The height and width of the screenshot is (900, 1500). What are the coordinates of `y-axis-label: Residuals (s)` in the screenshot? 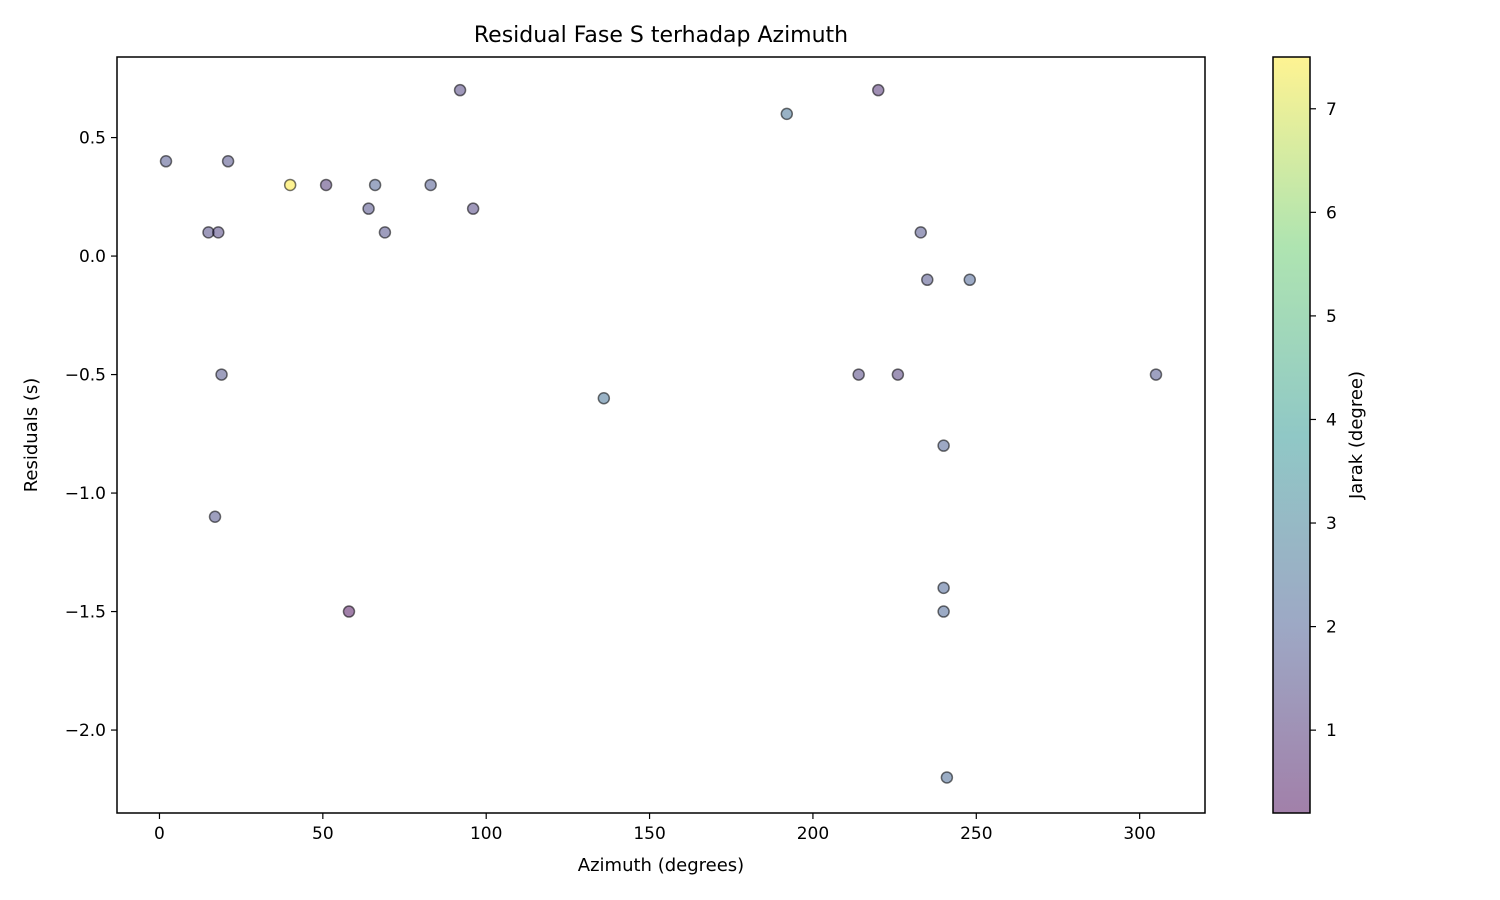 It's located at (31, 435).